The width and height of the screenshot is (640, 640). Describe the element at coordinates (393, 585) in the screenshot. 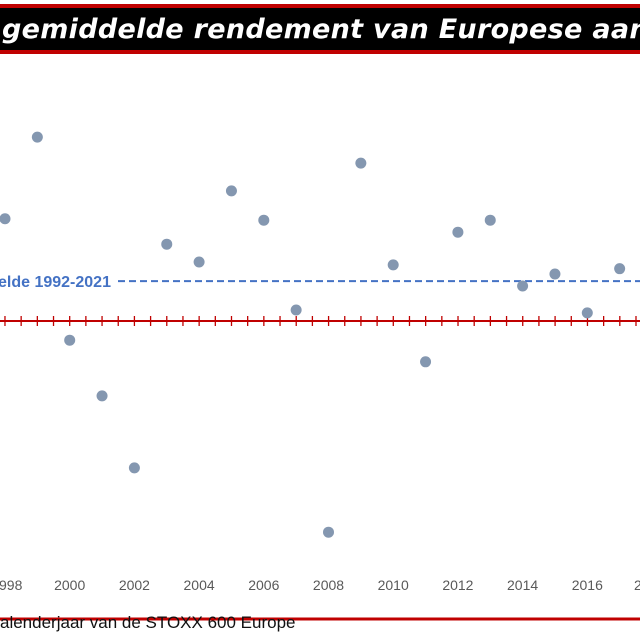

I see `x-tick-label: 2010` at that location.